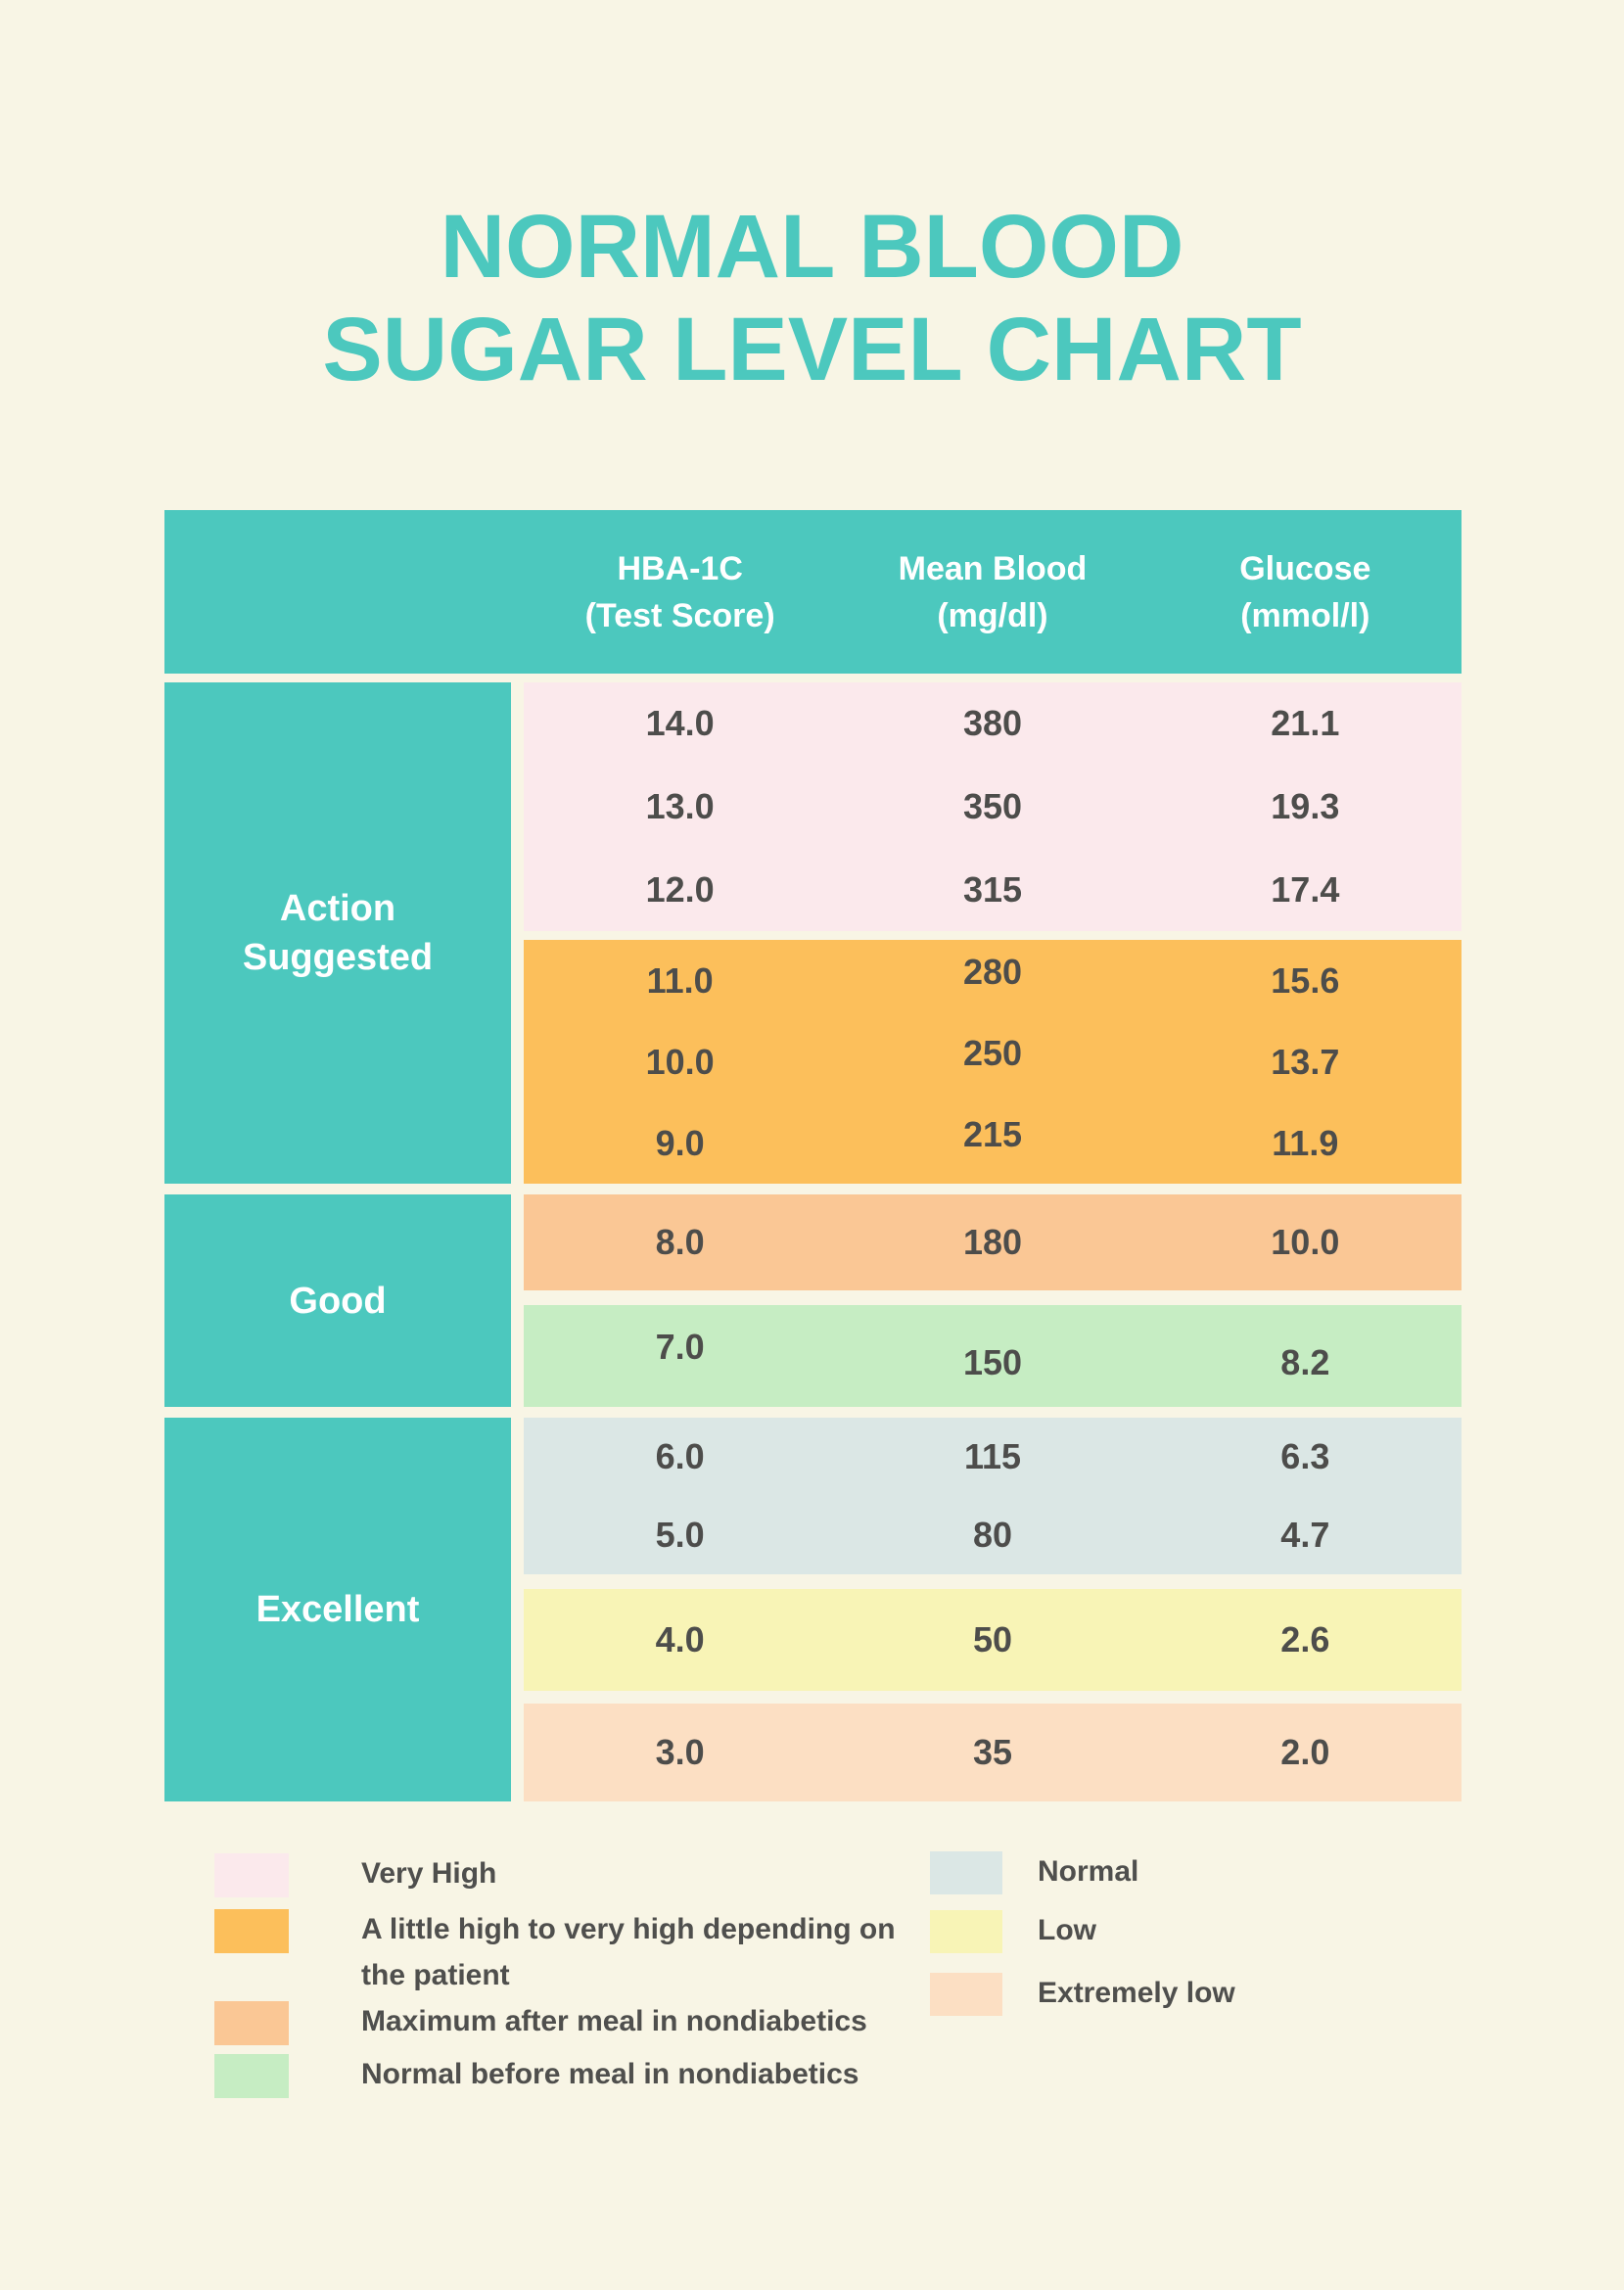 Image resolution: width=1624 pixels, height=2290 pixels. I want to click on cell-mean-blood: 250, so click(992, 1052).